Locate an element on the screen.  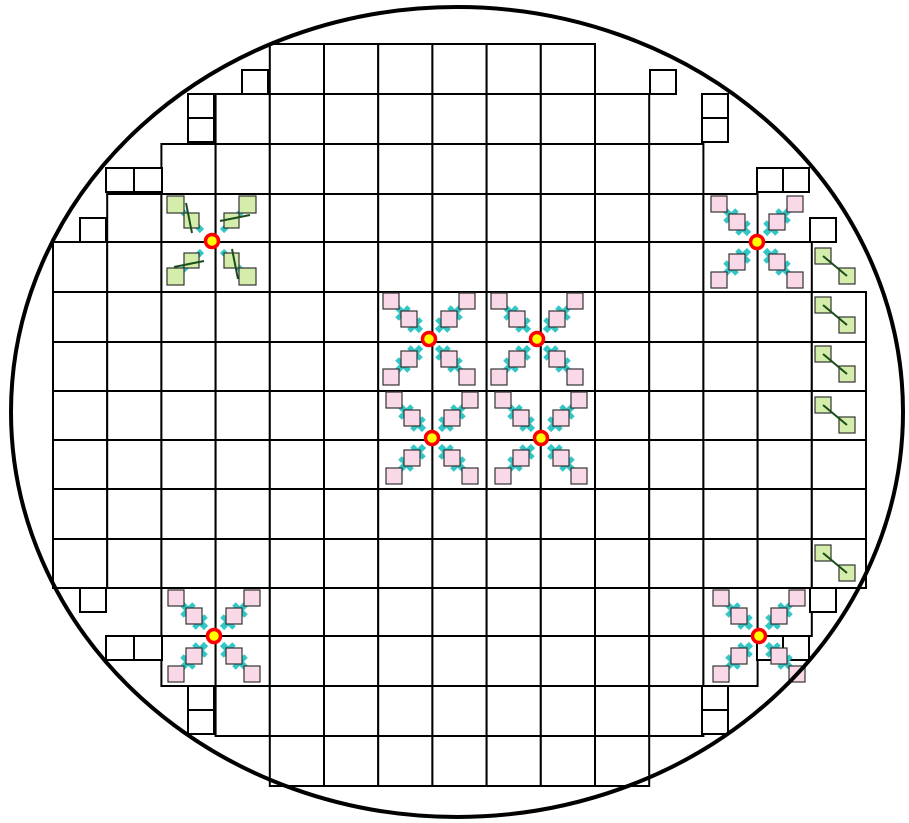
green-pad is located at coordinates (175, 276).